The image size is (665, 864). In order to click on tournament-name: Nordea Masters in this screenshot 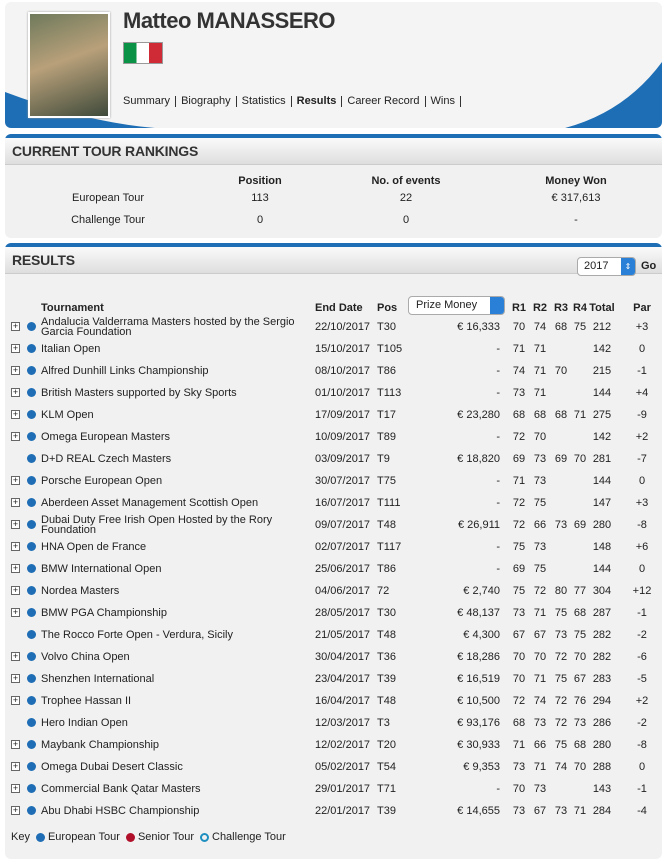, I will do `click(80, 591)`.